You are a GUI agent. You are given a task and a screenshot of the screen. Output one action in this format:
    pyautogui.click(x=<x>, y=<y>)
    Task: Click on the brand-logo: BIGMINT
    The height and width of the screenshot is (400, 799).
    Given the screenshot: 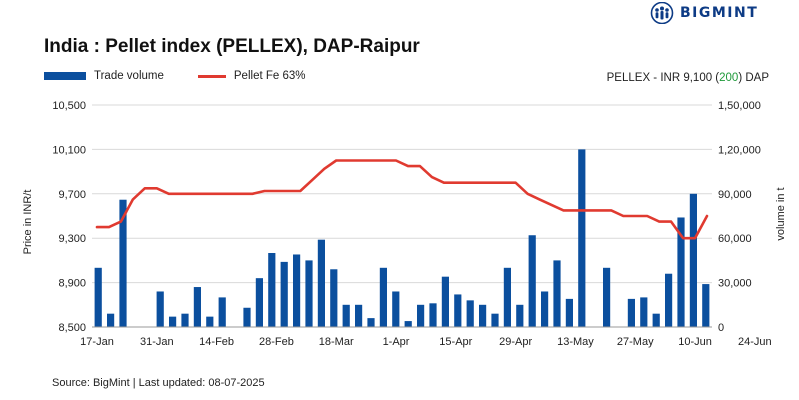 What is the action you would take?
    pyautogui.click(x=704, y=13)
    